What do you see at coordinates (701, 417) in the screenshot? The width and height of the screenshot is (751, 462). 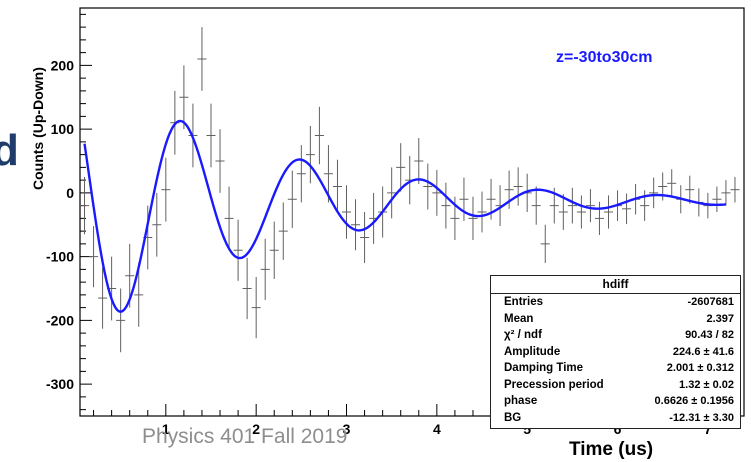 I see `stats-value: -12.31 ± 3.30` at bounding box center [701, 417].